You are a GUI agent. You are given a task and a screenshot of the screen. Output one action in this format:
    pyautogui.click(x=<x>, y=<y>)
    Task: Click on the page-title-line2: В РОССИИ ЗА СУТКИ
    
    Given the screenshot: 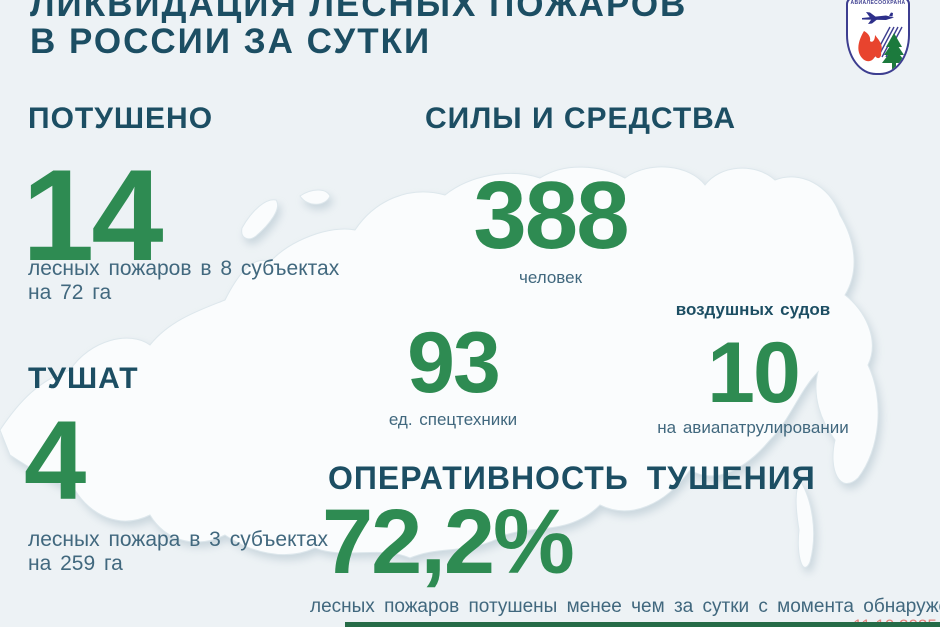 What is the action you would take?
    pyautogui.click(x=231, y=41)
    